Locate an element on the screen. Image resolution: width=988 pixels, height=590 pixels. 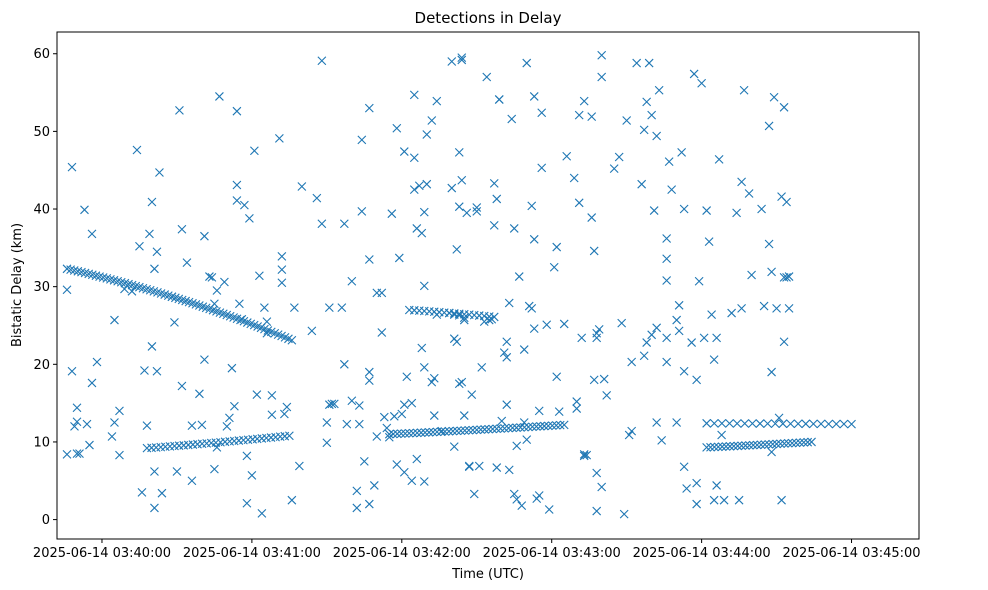
x-tick-label: 2025-06-14 03:41:00 is located at coordinates (252, 553).